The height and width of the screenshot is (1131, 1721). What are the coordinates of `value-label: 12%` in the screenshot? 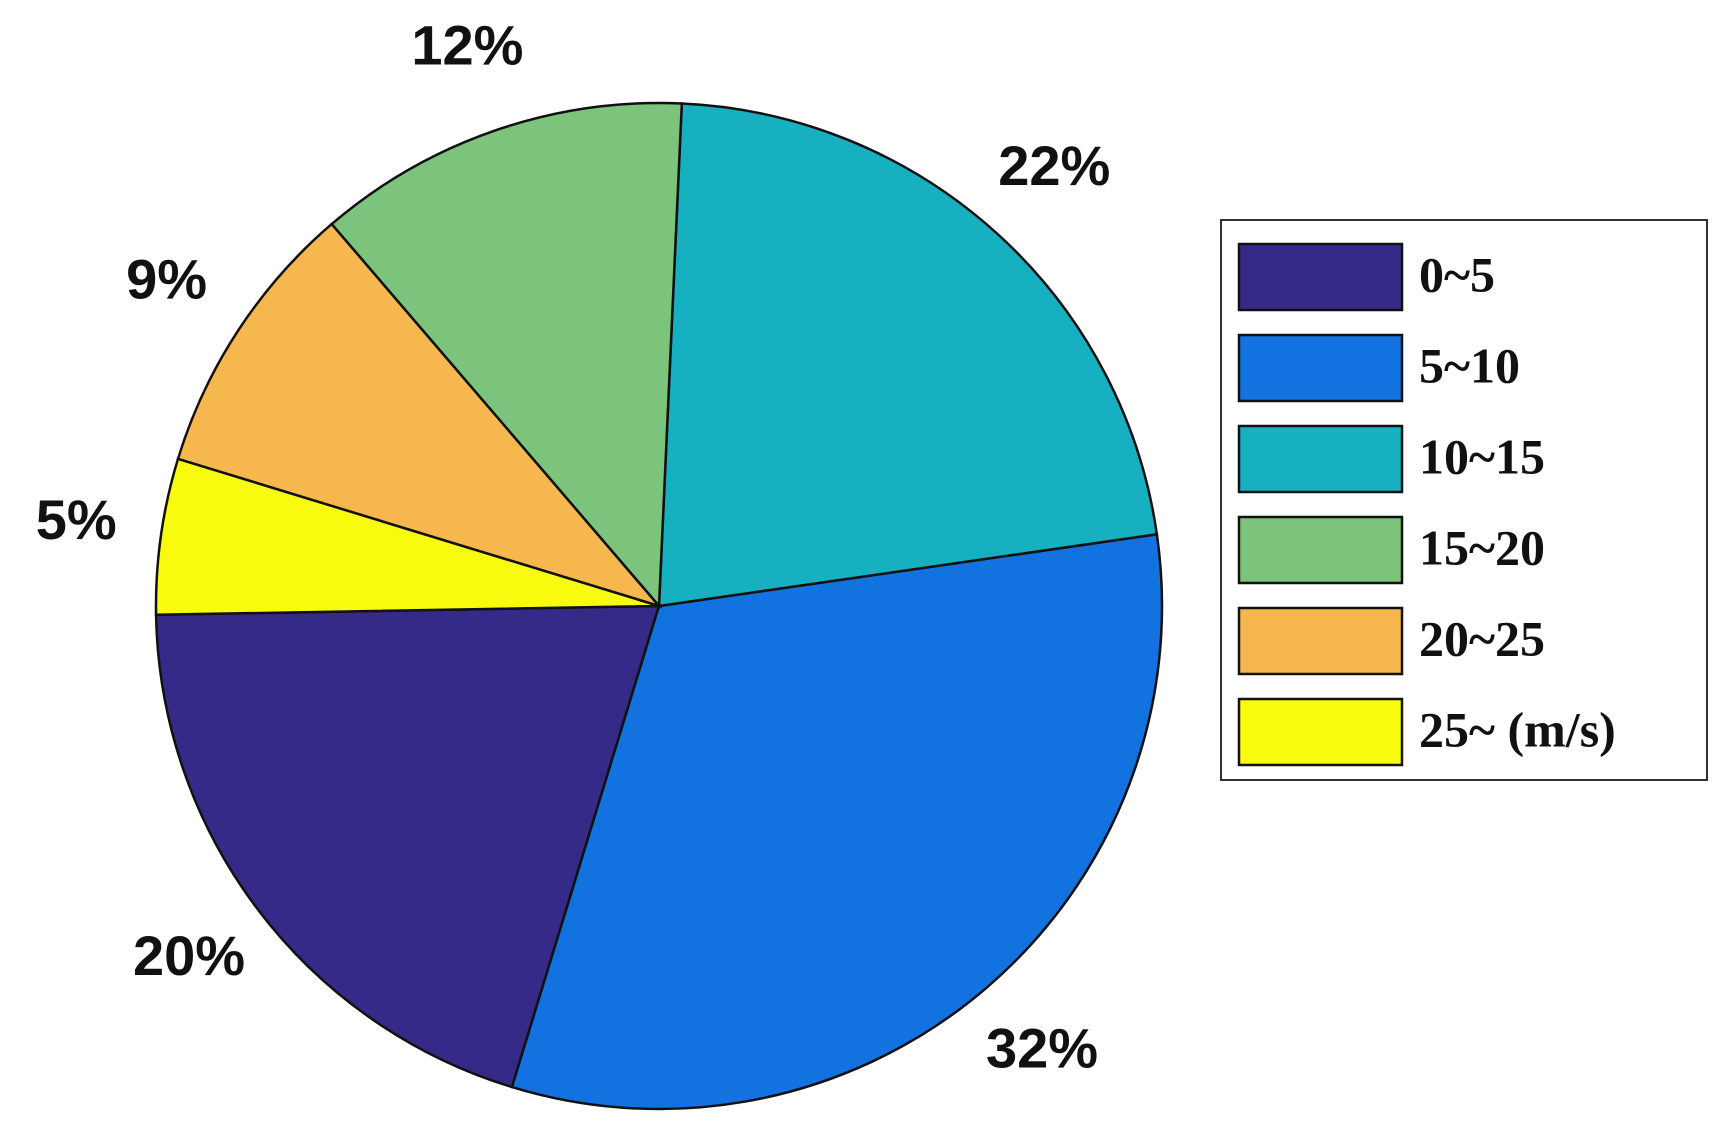 It's located at (467, 44).